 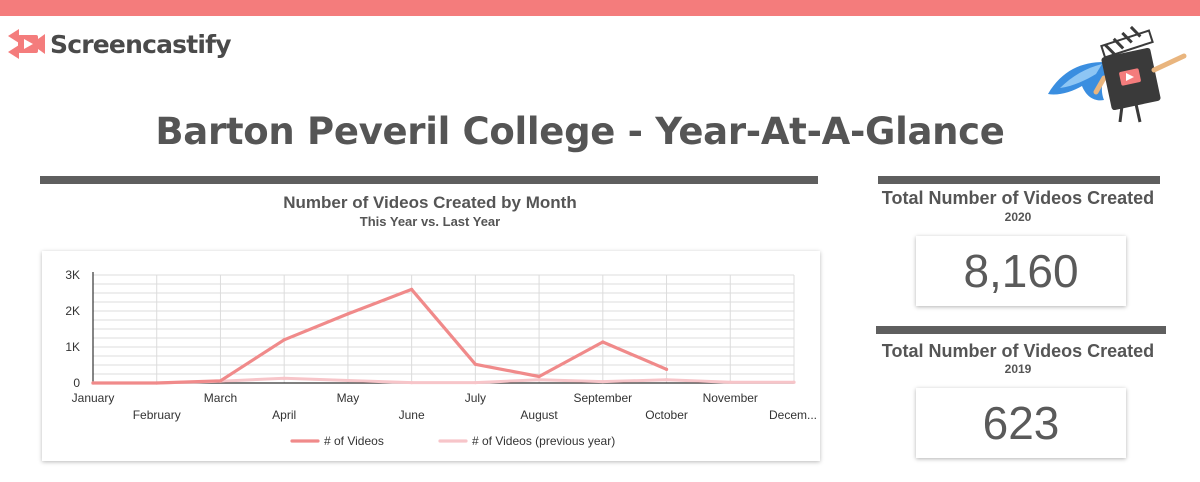 What do you see at coordinates (157, 415) in the screenshot?
I see `x-tick-label: February` at bounding box center [157, 415].